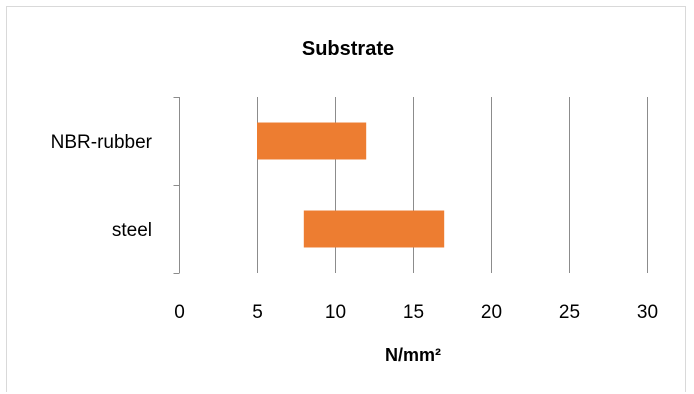 Image resolution: width=694 pixels, height=394 pixels. Describe the element at coordinates (132, 230) in the screenshot. I see `y-category-label-steel: steel` at that location.